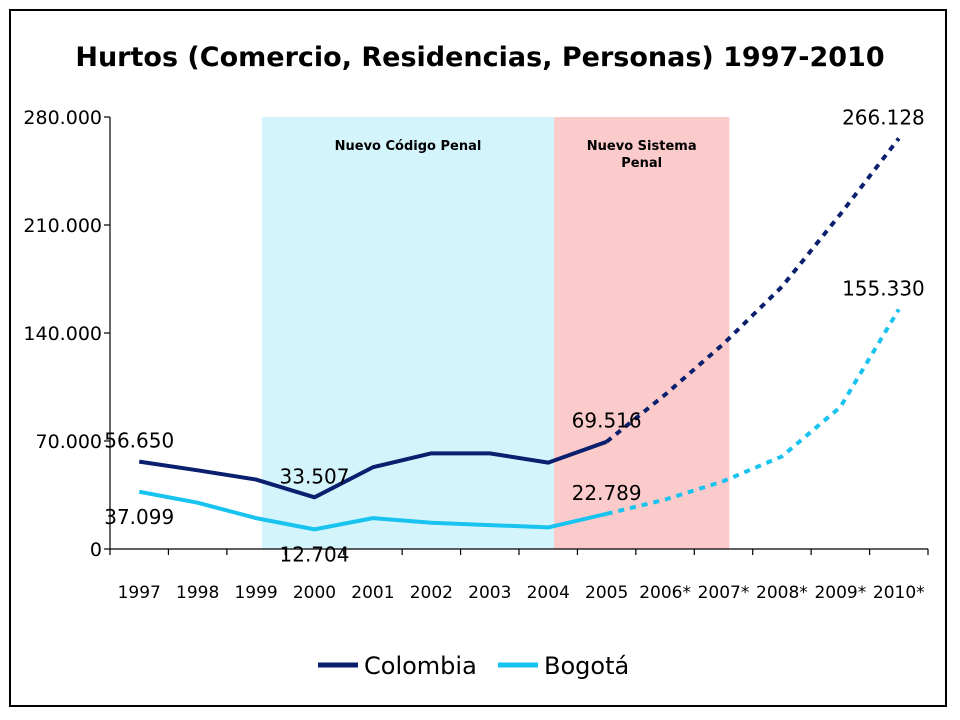  Describe the element at coordinates (606, 593) in the screenshot. I see `x-tick-label: 2005` at that location.